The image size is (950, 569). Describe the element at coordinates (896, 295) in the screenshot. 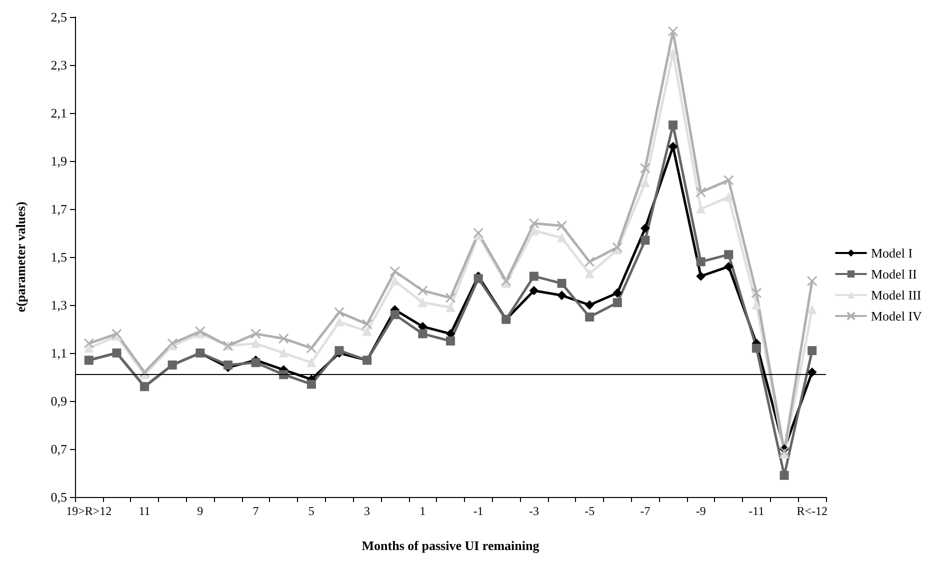

I see `legend-label: Model III` at that location.